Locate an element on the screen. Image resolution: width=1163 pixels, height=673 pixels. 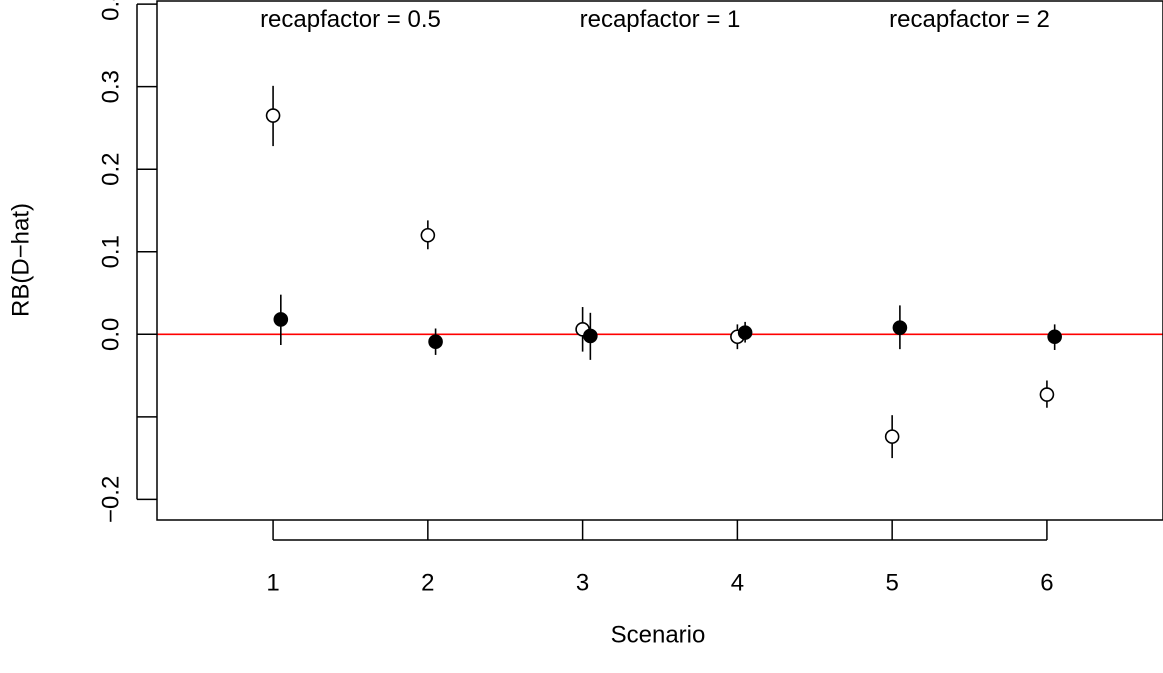
y-tick-label: 0.3 is located at coordinates (110, 86).